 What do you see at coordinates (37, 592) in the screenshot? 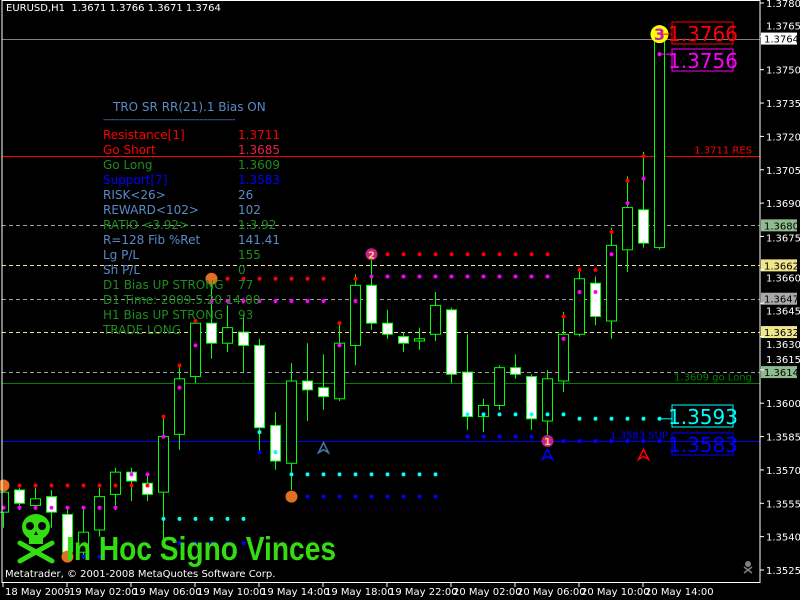
I see `time-tick-label: 18 May 2009` at bounding box center [37, 592].